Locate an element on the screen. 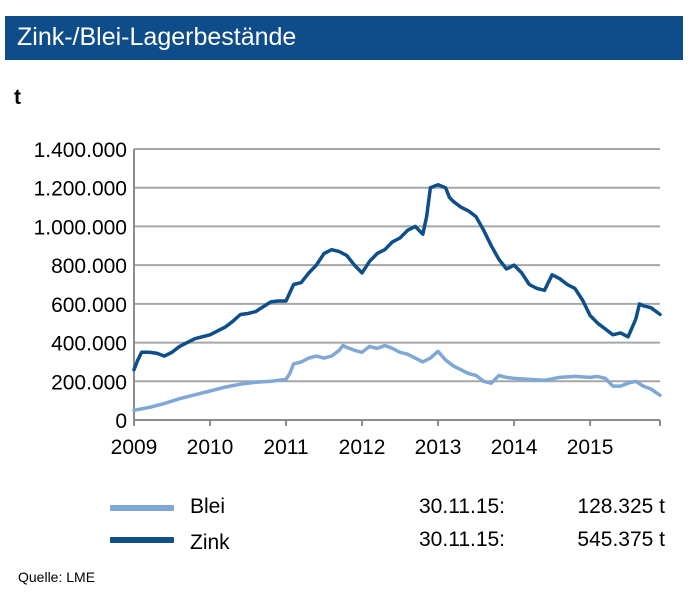  x-tick-label: 2012 is located at coordinates (362, 447).